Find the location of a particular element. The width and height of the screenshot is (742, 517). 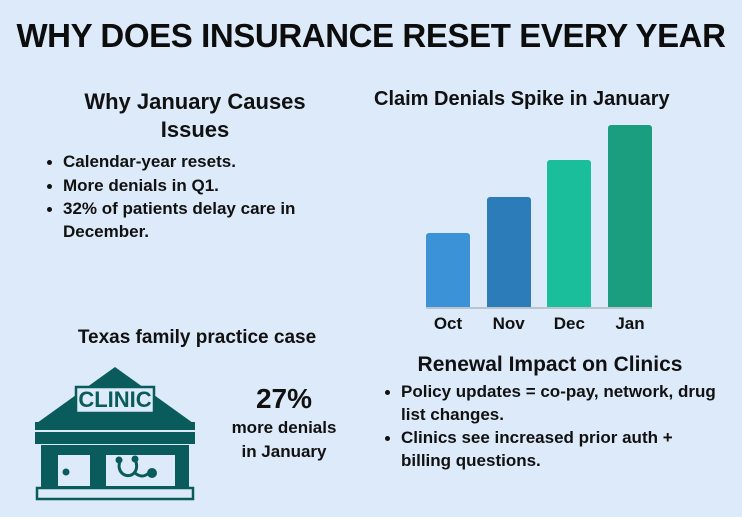

stat-caption-line-2: in January is located at coordinates (284, 452).